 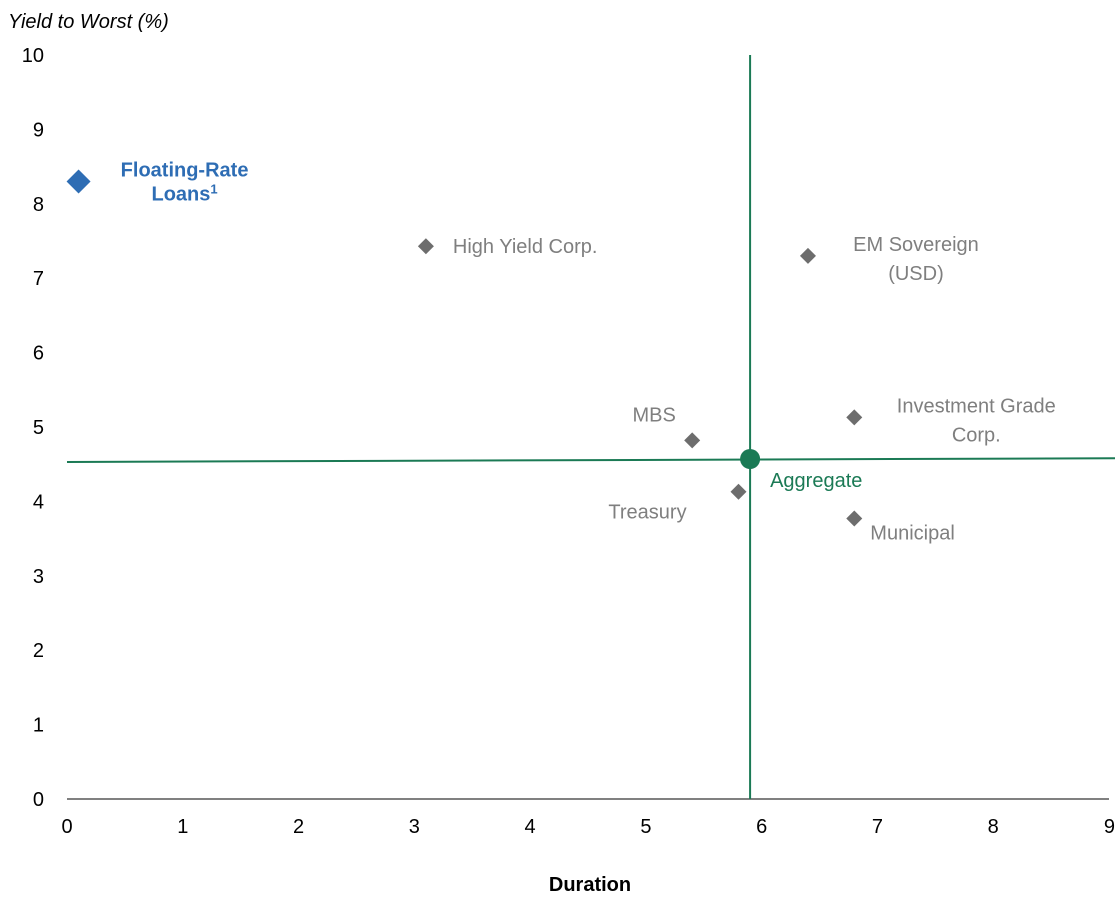 What do you see at coordinates (976, 406) in the screenshot?
I see `point-label-line: Investment Grade` at bounding box center [976, 406].